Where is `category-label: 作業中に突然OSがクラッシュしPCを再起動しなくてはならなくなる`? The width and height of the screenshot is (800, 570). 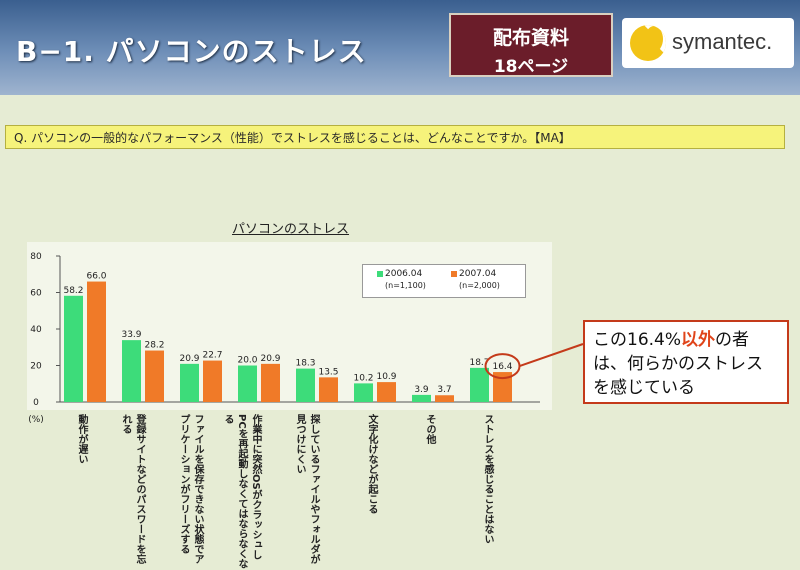
category-label: 作業中に突然OSがクラッシュしPCを再起動しなくてはならなくなる is located at coordinates (241, 491).